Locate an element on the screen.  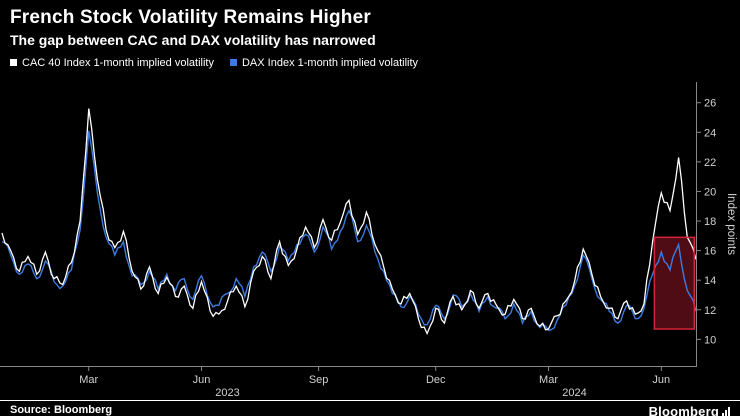
y-tick-label: 22 is located at coordinates (710, 163).